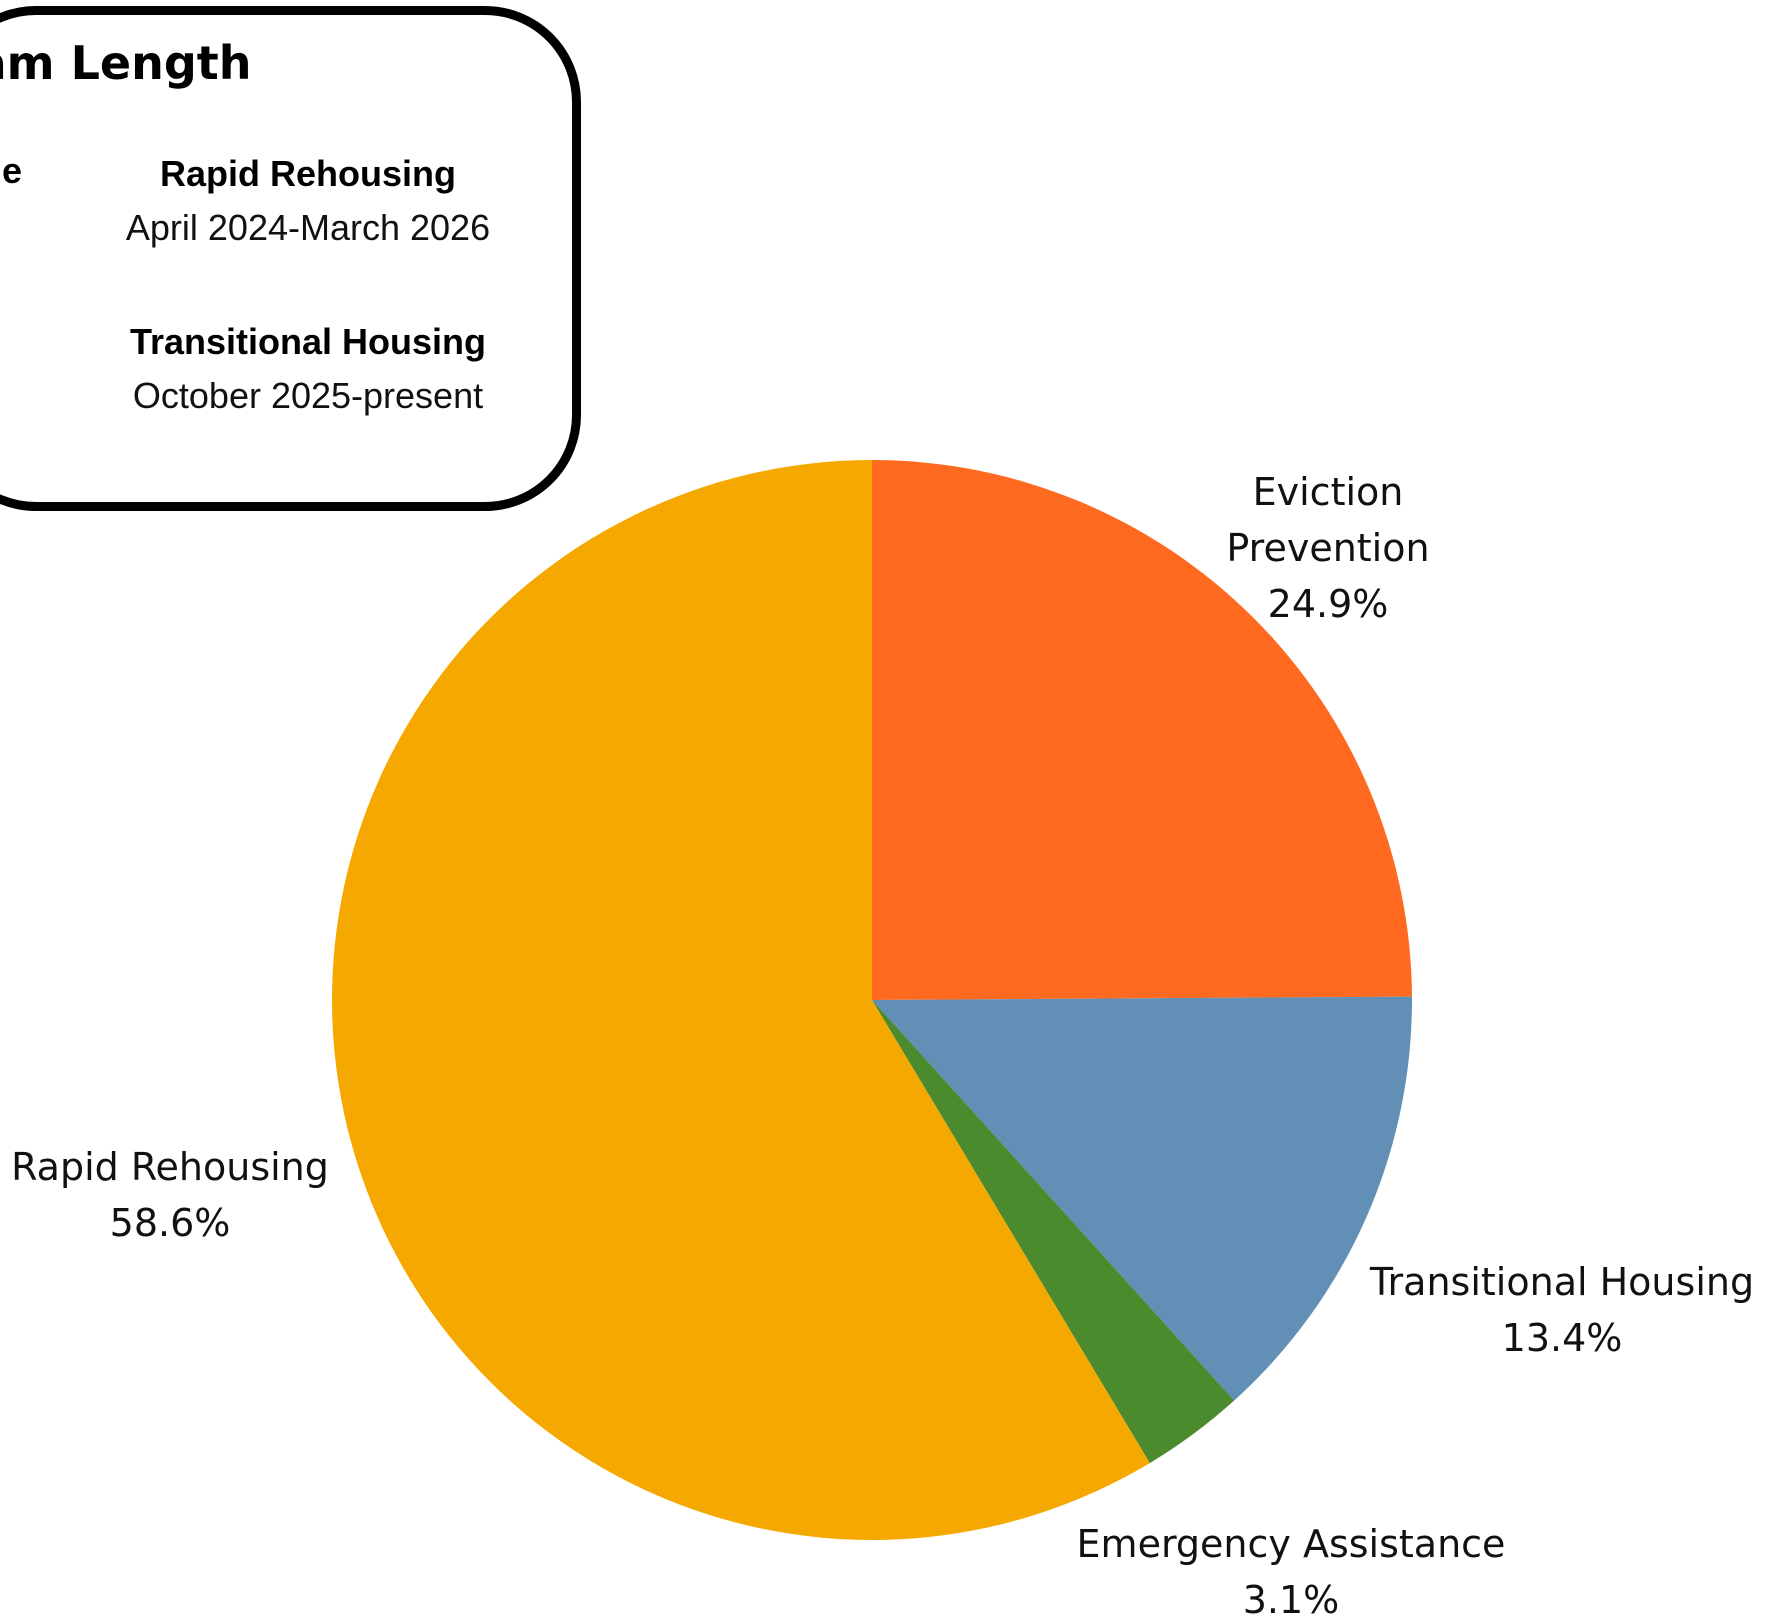 This screenshot has width=1768, height=1621. What do you see at coordinates (11, 170) in the screenshot?
I see `info-box-left-column-fragment: e` at bounding box center [11, 170].